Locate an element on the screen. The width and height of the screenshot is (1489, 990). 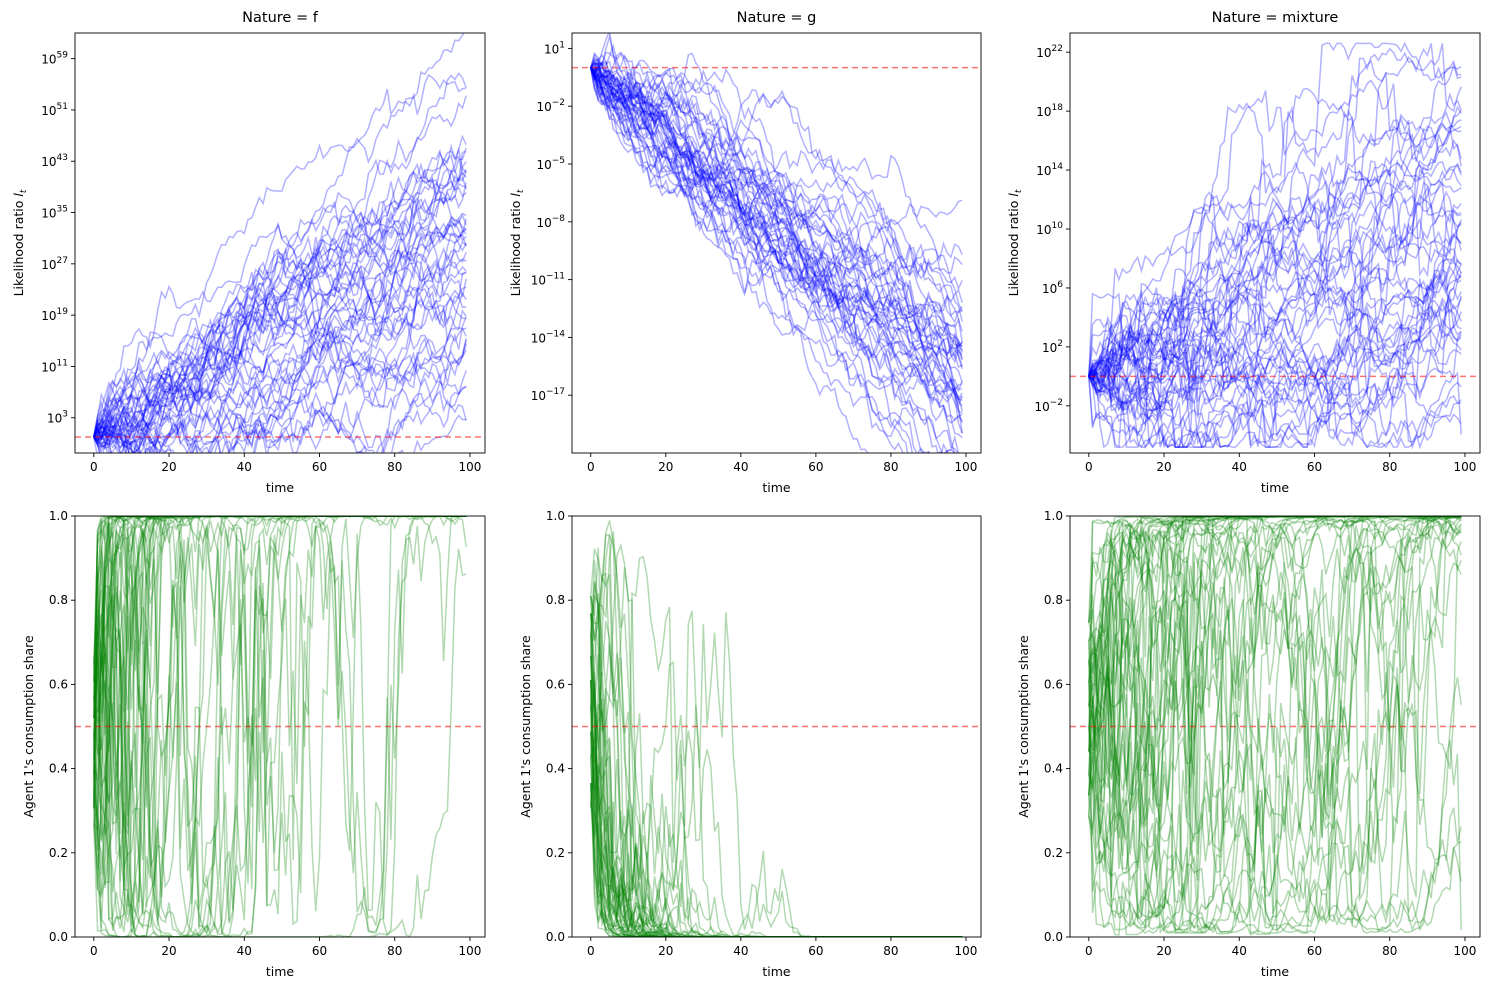
y-axis-label: Likelihood ratio lt is located at coordinates (517, 242).